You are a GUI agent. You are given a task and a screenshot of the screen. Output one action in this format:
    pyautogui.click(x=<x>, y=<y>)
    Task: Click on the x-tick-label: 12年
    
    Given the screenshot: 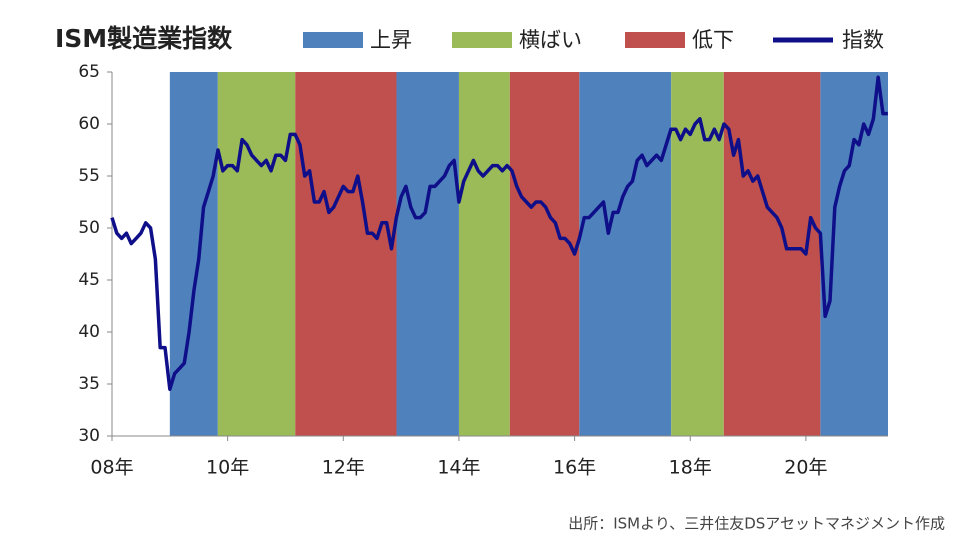 What is the action you would take?
    pyautogui.click(x=343, y=468)
    